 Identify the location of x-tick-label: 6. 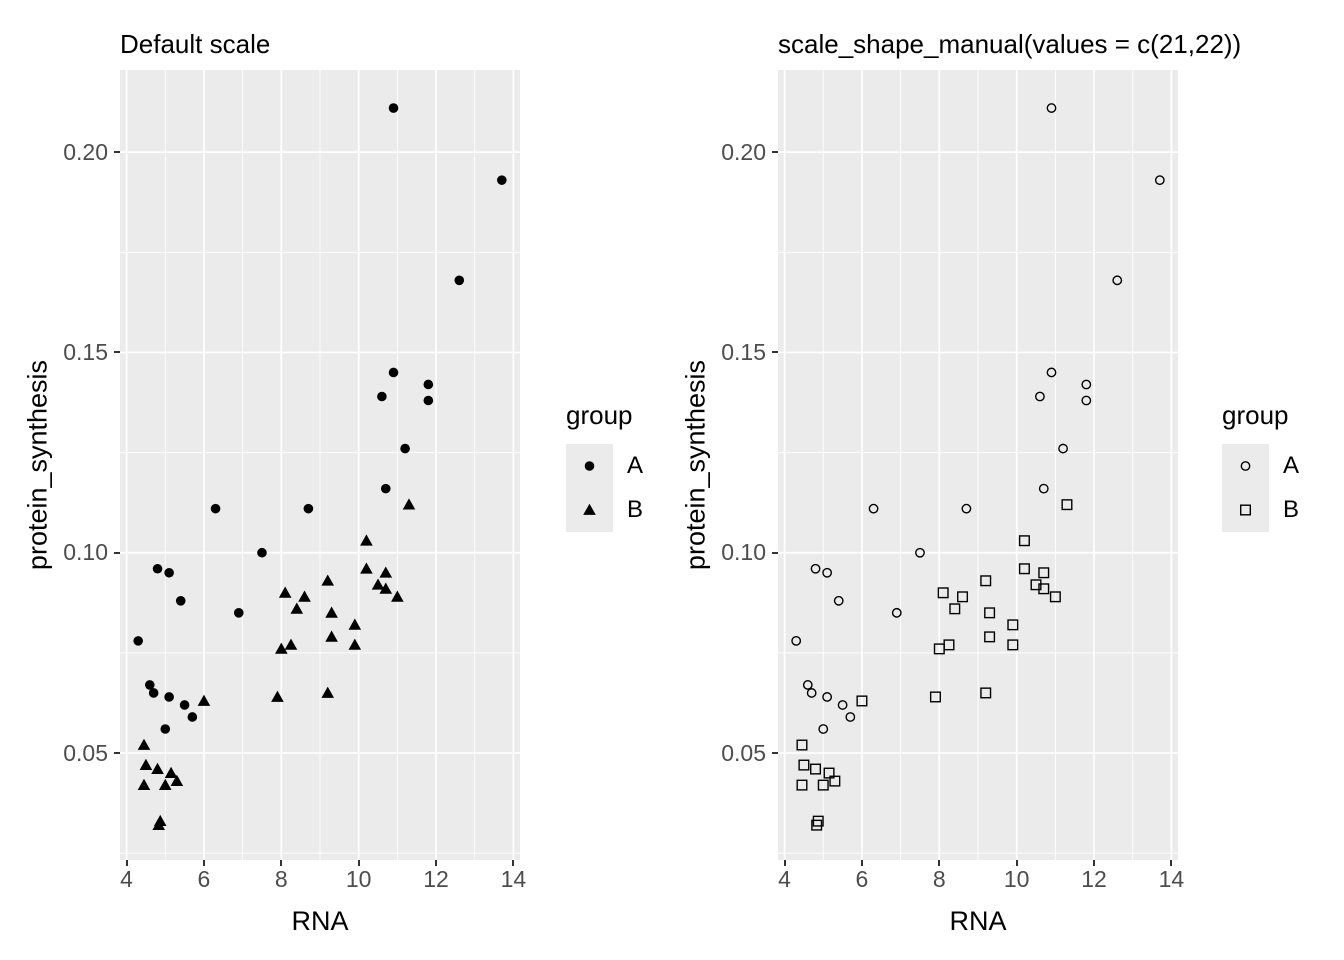
(862, 879).